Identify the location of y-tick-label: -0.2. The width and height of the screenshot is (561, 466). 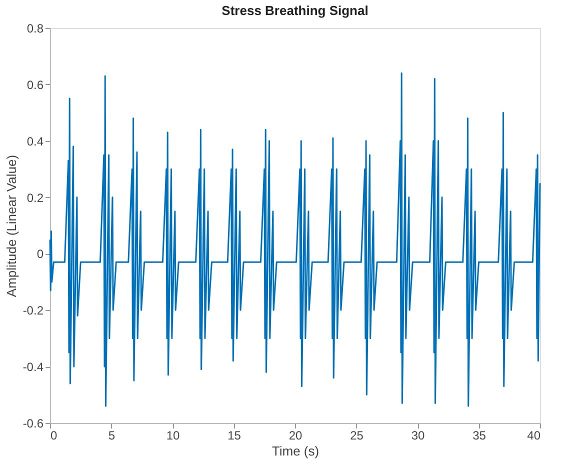
(33, 311).